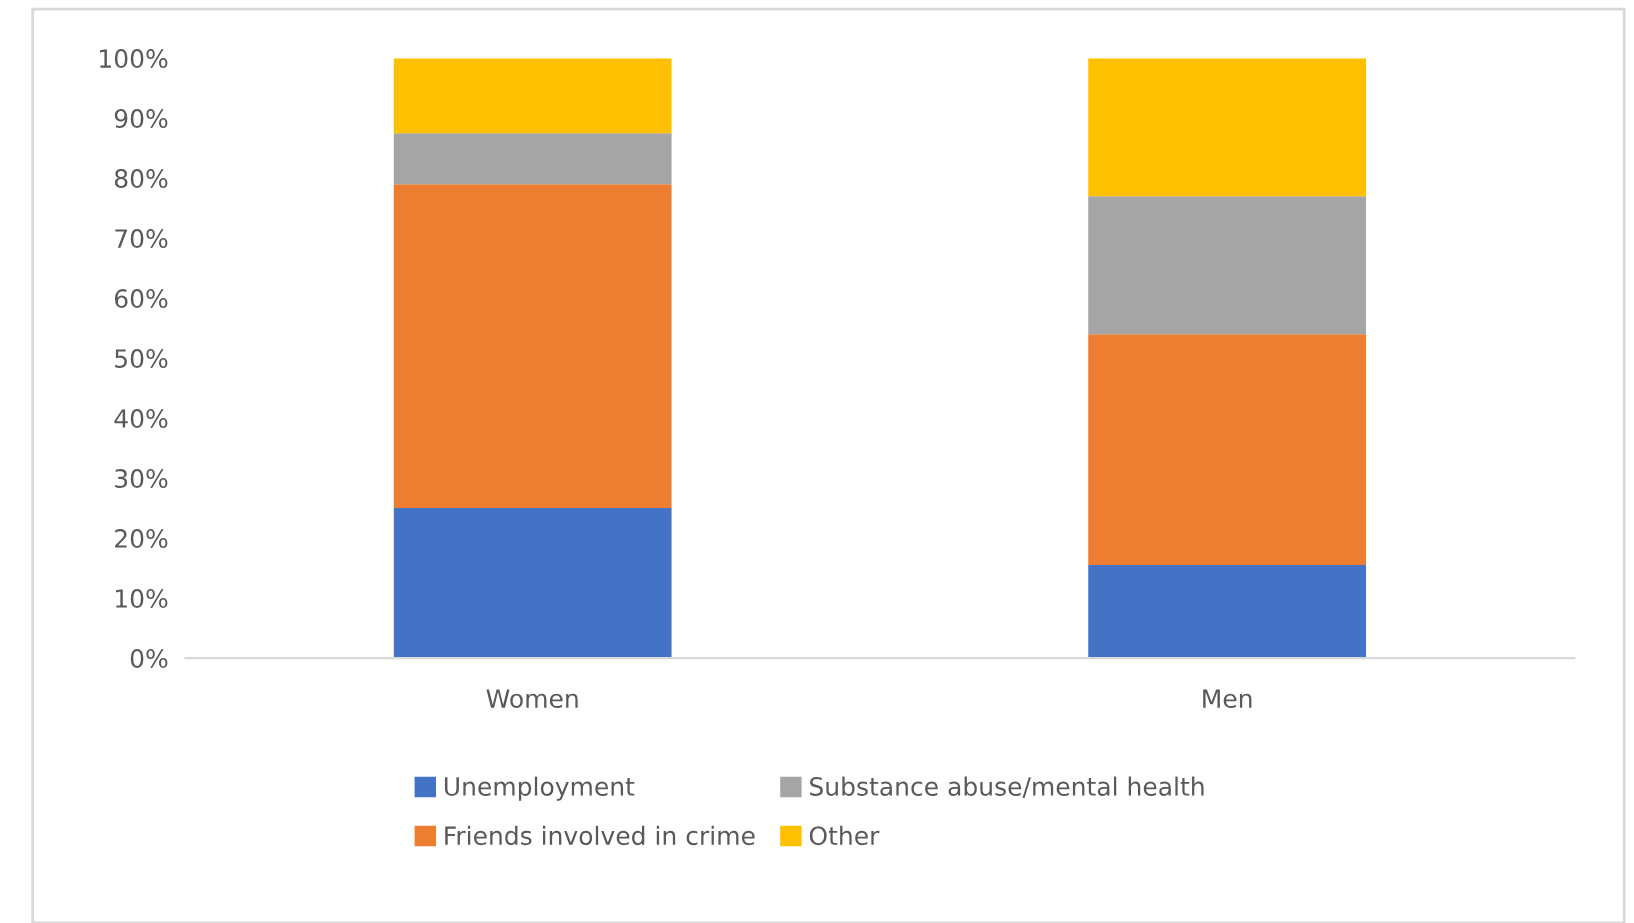 This screenshot has height=923, width=1634. I want to click on y-tick-label: 90%, so click(141, 118).